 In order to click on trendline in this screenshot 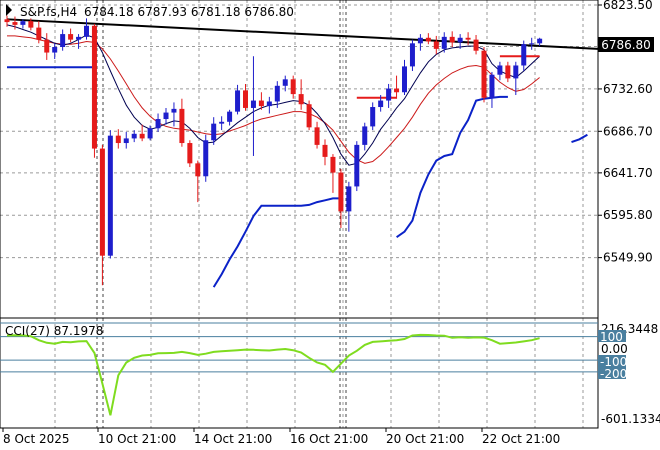, I will do `click(302, 34)`.